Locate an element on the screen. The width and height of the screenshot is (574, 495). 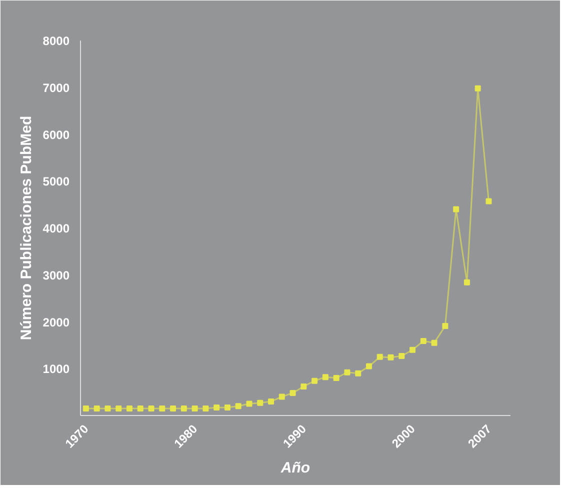
y-tick-label: 2000 is located at coordinates (56, 322).